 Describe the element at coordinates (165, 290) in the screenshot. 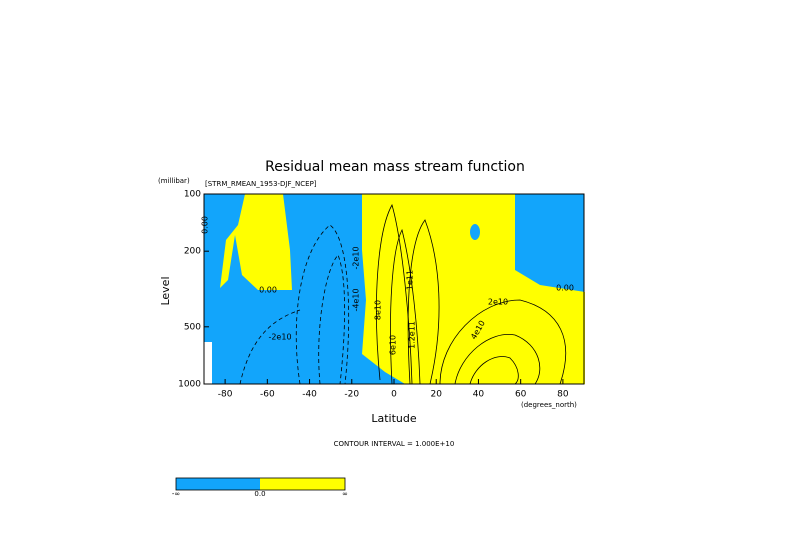

I see `y-axis-label: Level` at that location.